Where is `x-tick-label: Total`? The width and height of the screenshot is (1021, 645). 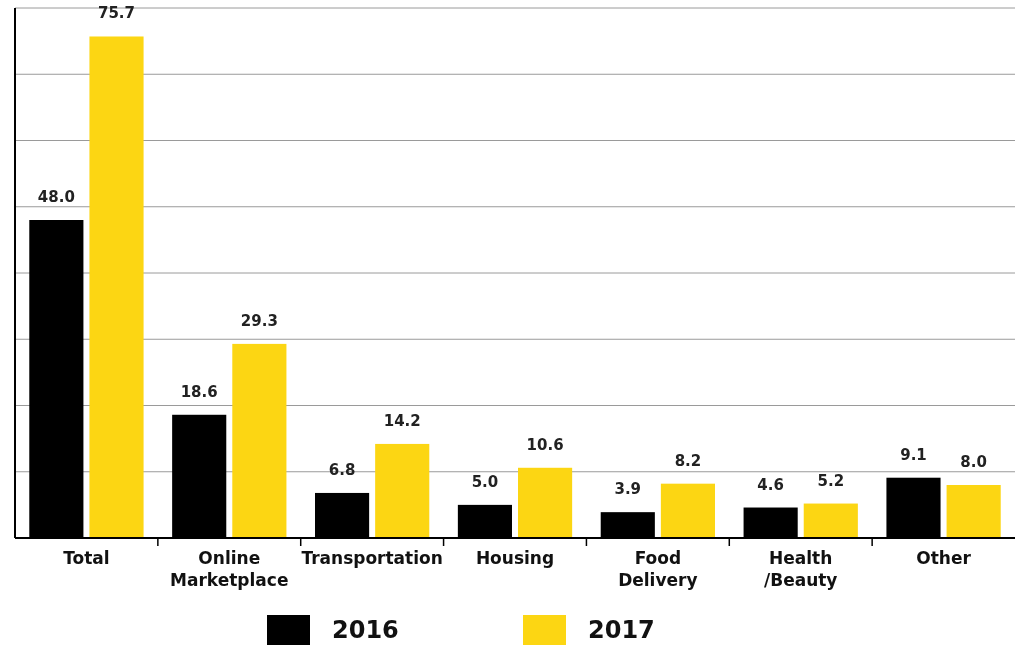 x-tick-label: Total is located at coordinates (86, 558).